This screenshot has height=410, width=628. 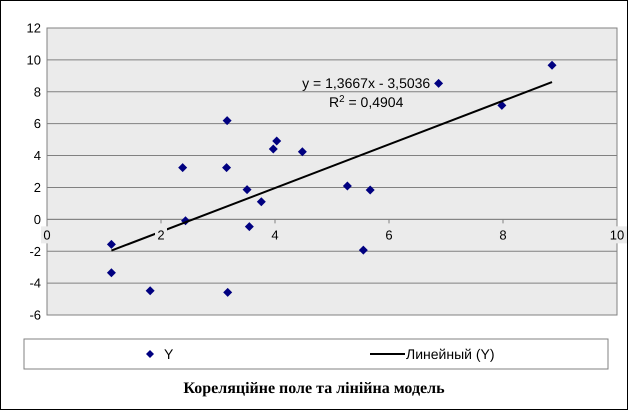 What do you see at coordinates (35, 251) in the screenshot?
I see `y-tick-label: -2` at bounding box center [35, 251].